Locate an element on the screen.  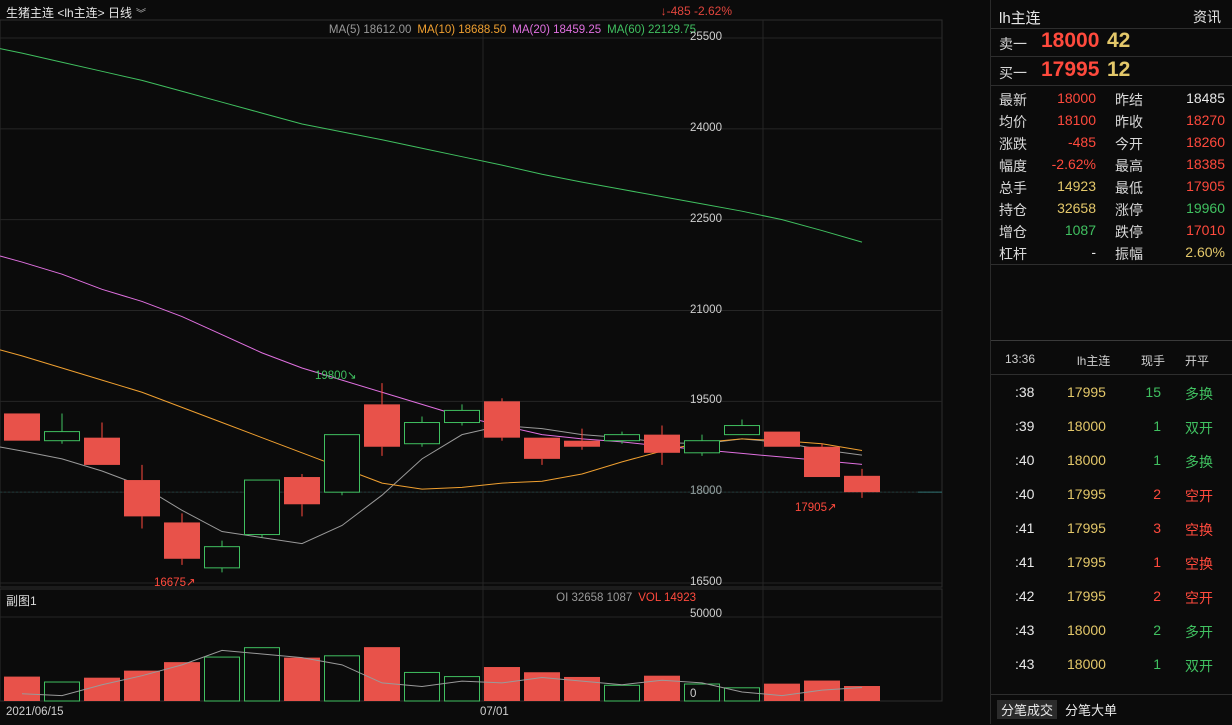
tick-row: :39 18000 1 双开 is located at coordinates (1111, 427).